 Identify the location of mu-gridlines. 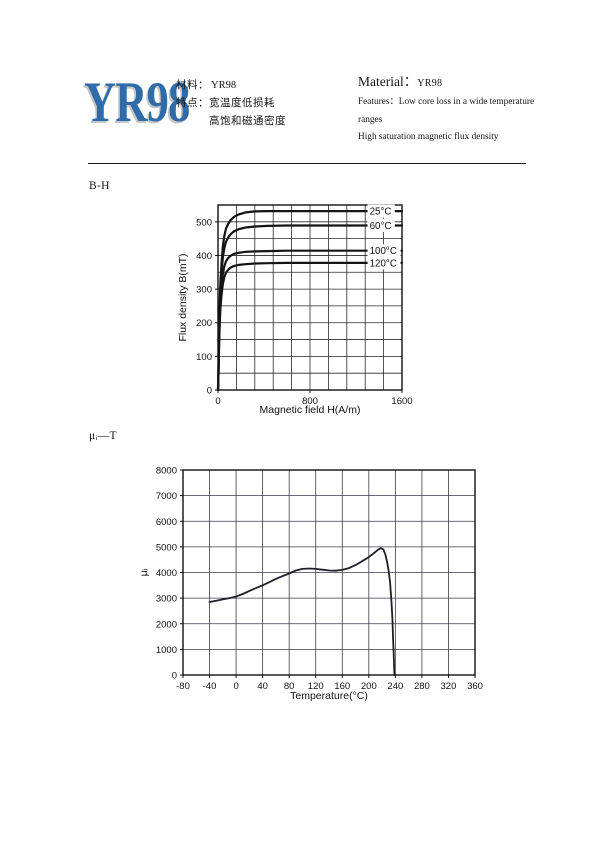
(329, 572).